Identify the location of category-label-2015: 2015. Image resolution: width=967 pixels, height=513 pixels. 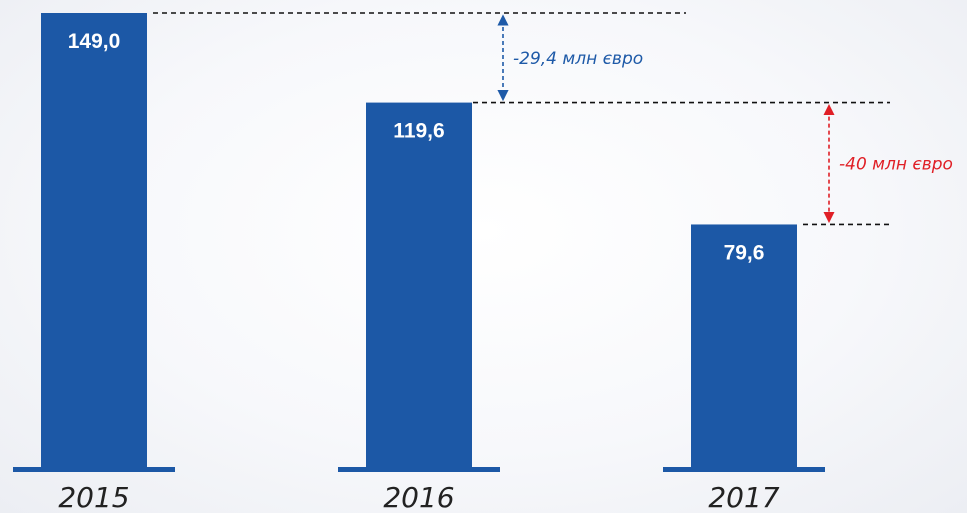
(93, 497).